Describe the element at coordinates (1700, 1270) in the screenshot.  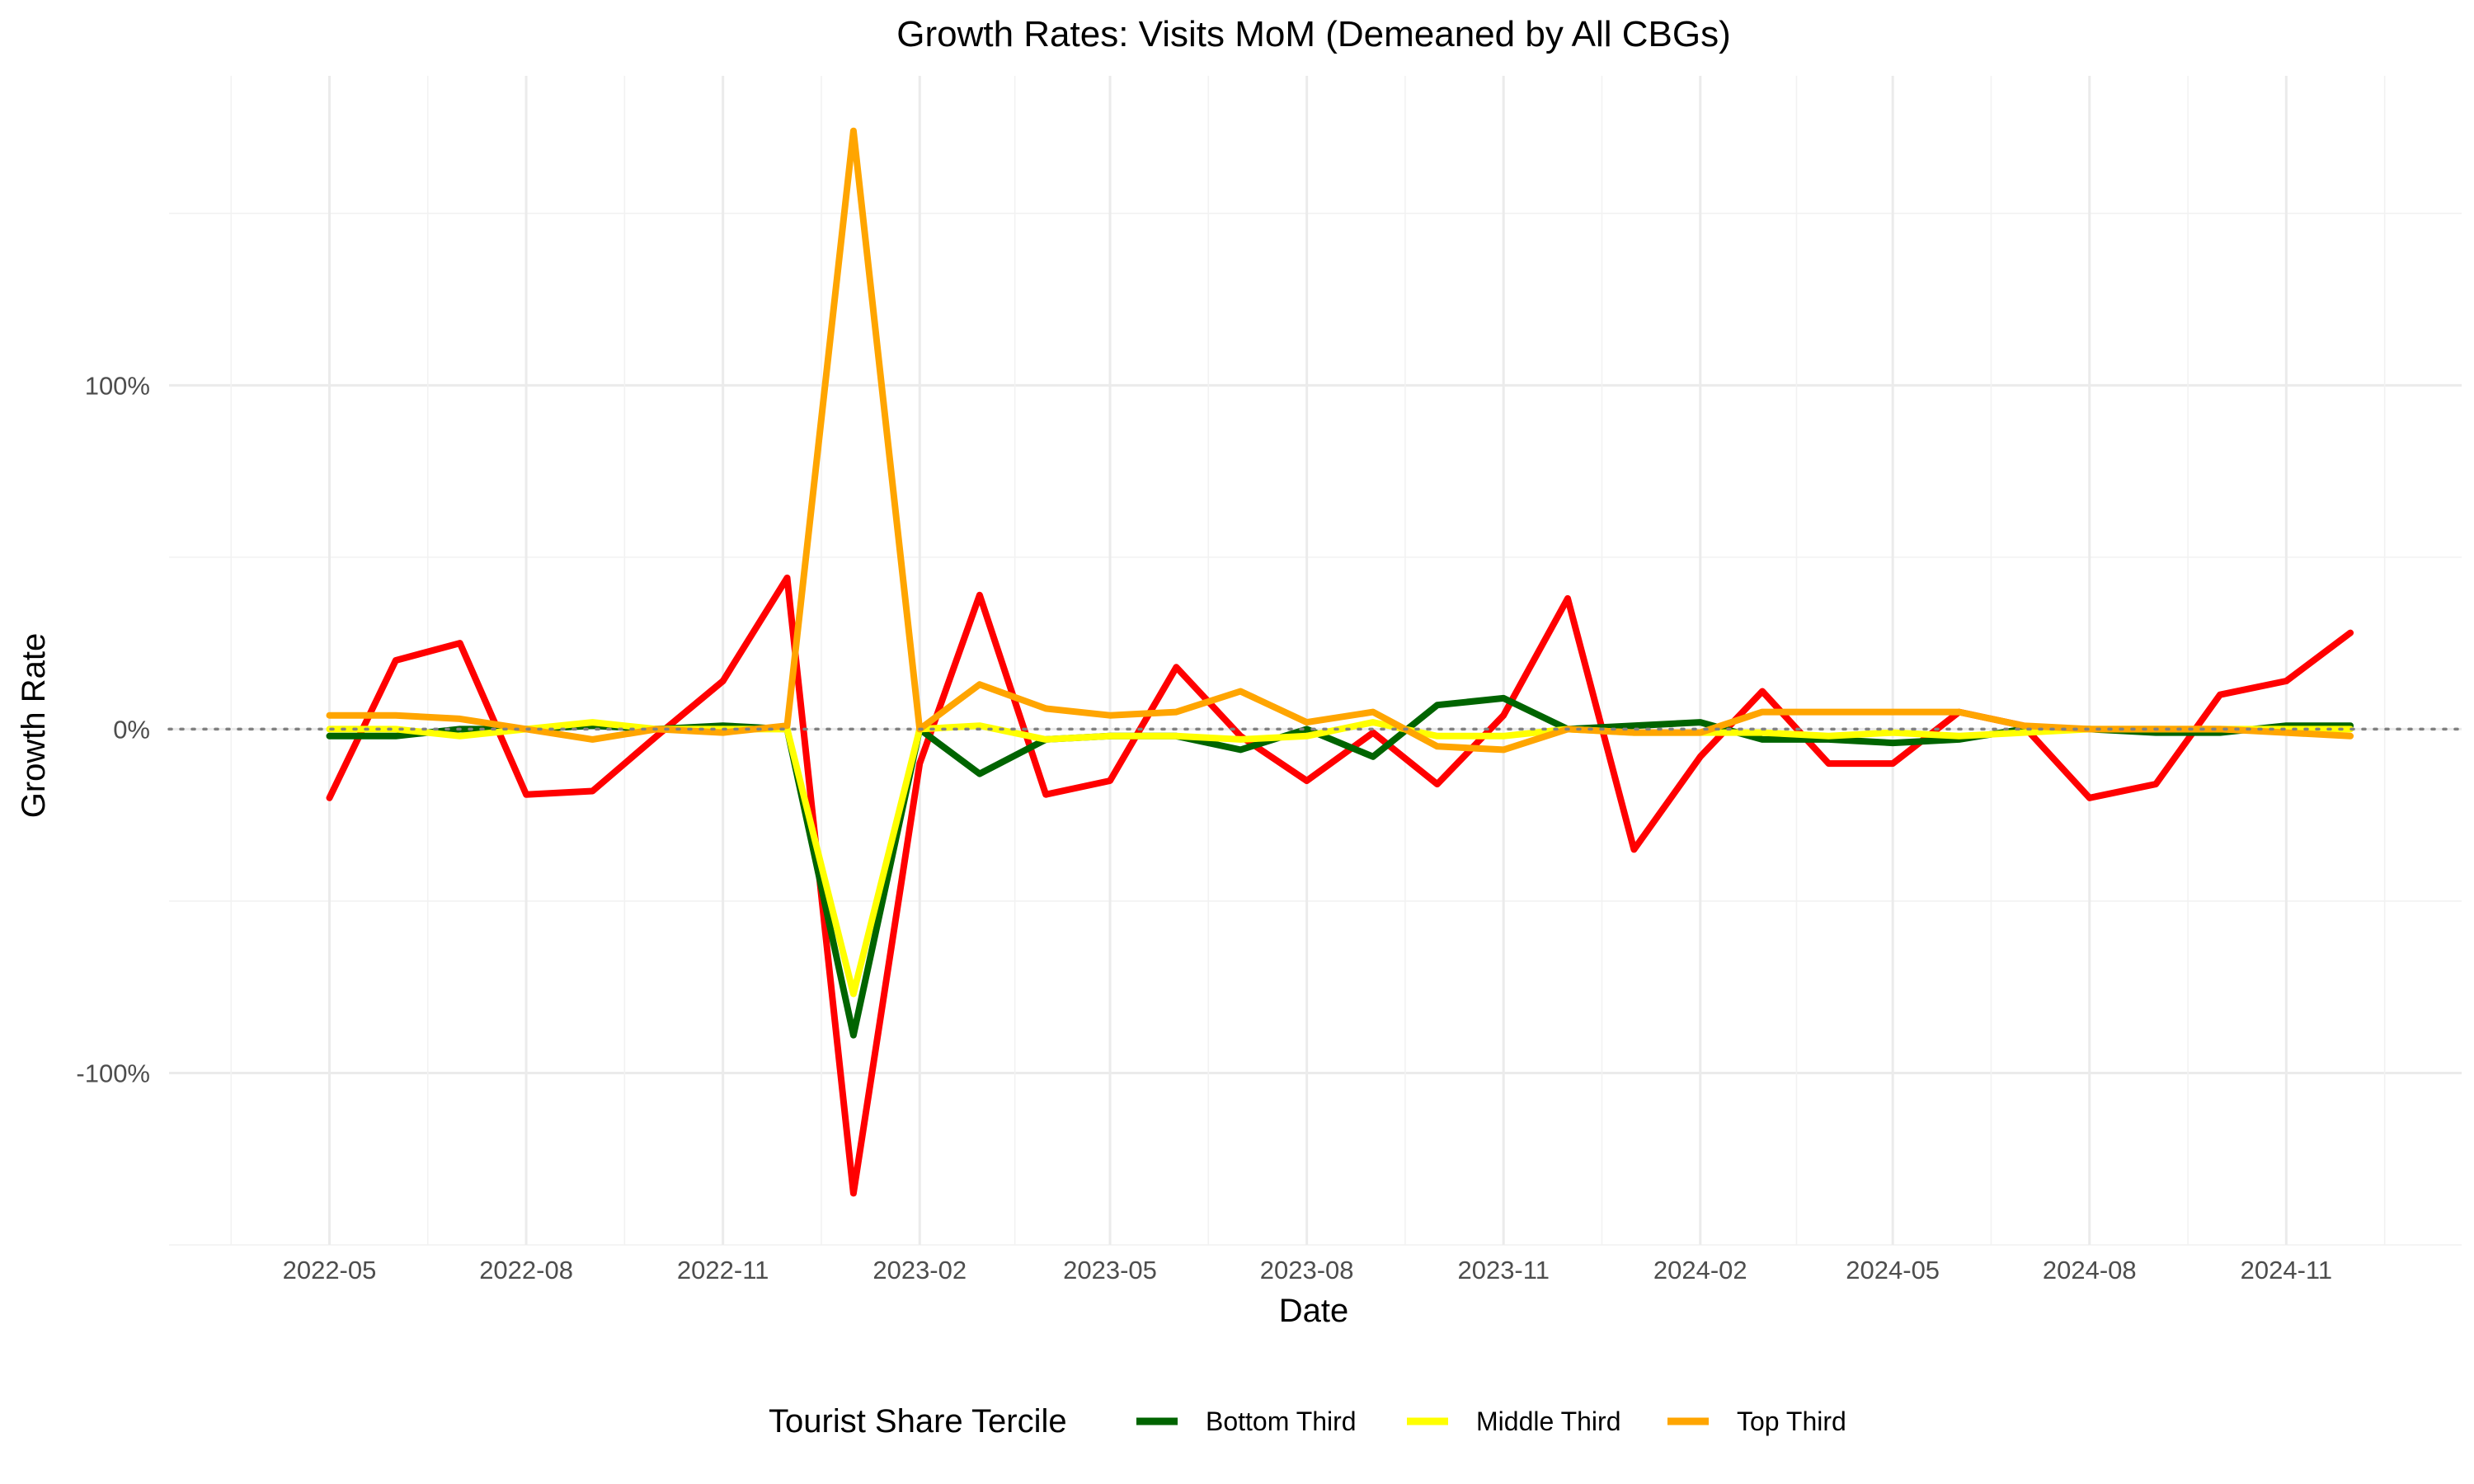
I see `x-tick-label: 2024-02` at that location.